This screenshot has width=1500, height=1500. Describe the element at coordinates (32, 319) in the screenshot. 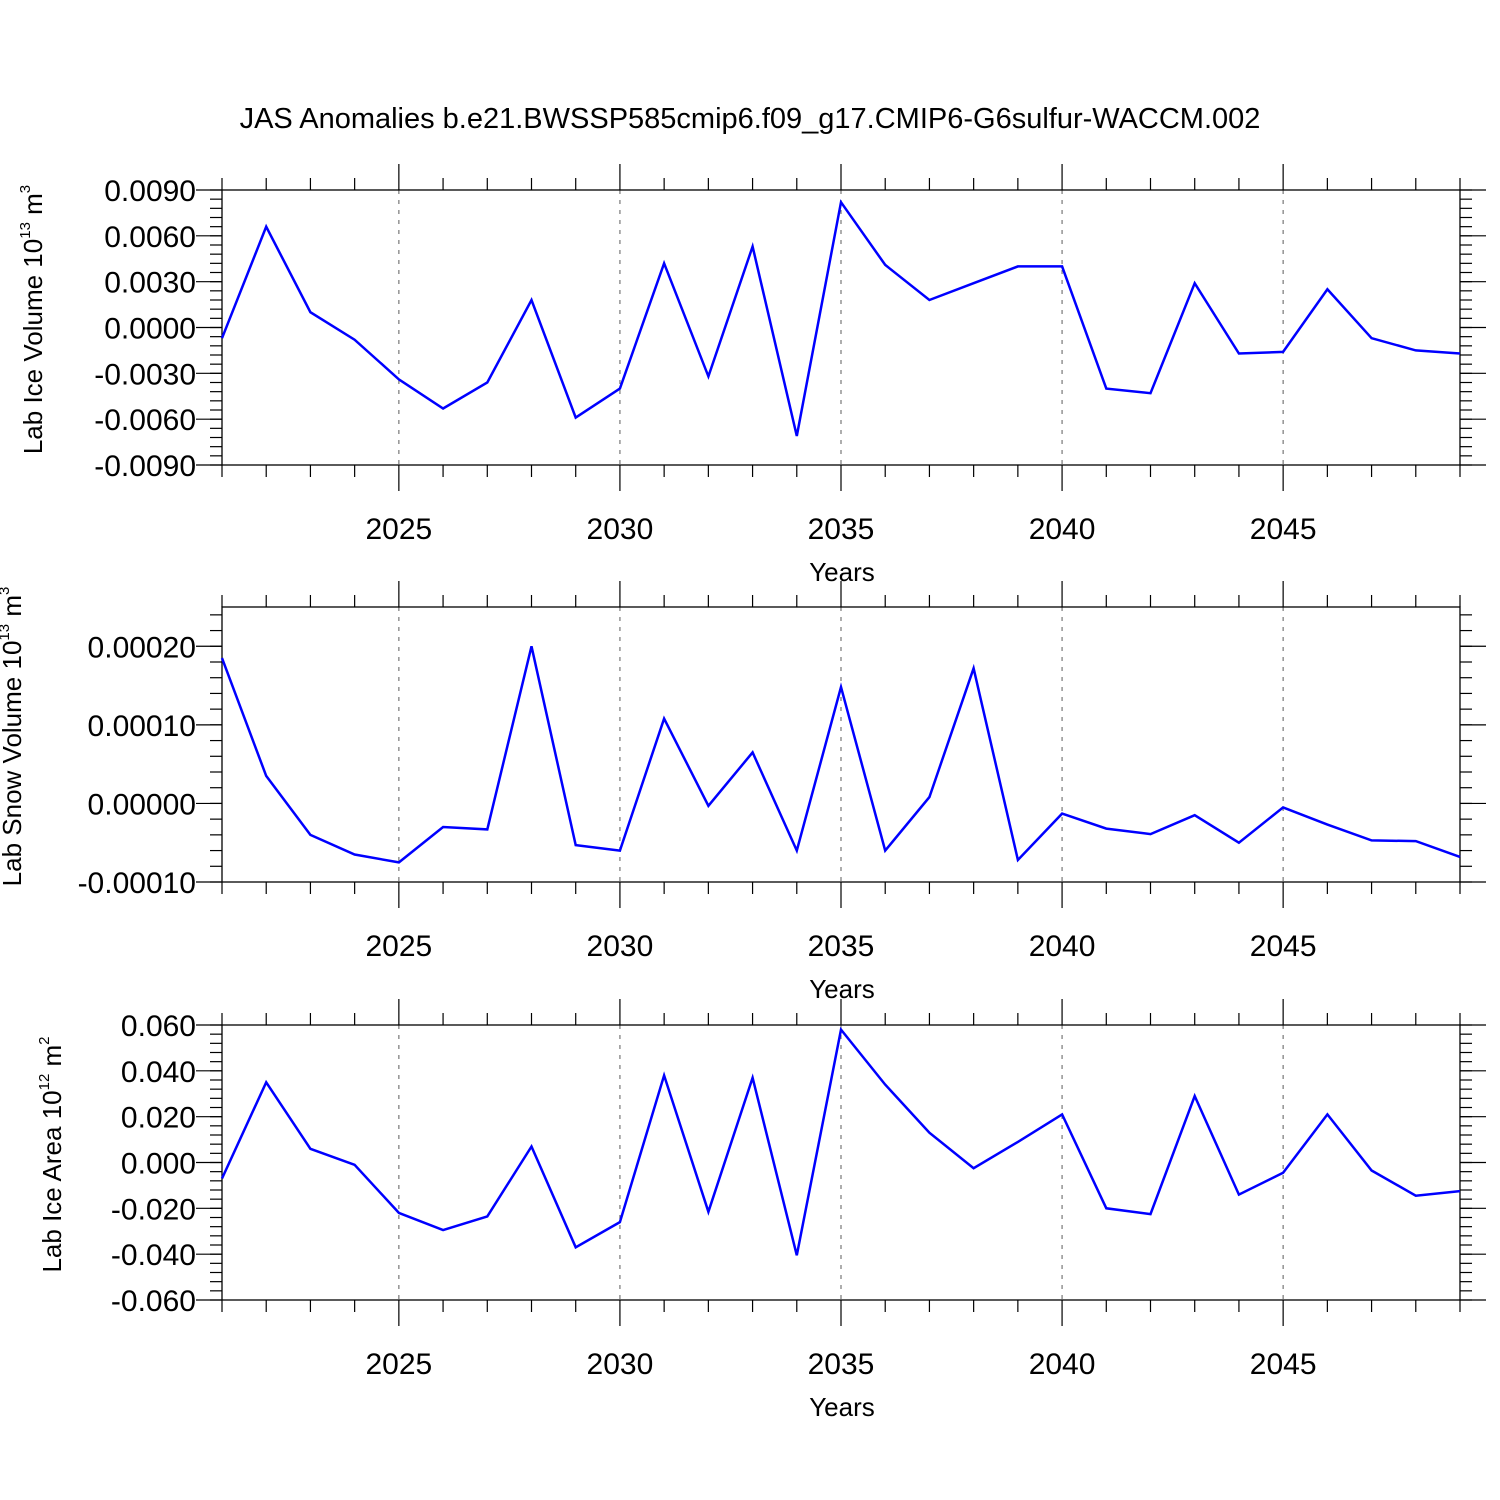

I see `y-axis-label: Lab Ice Volume 1013 m3` at that location.